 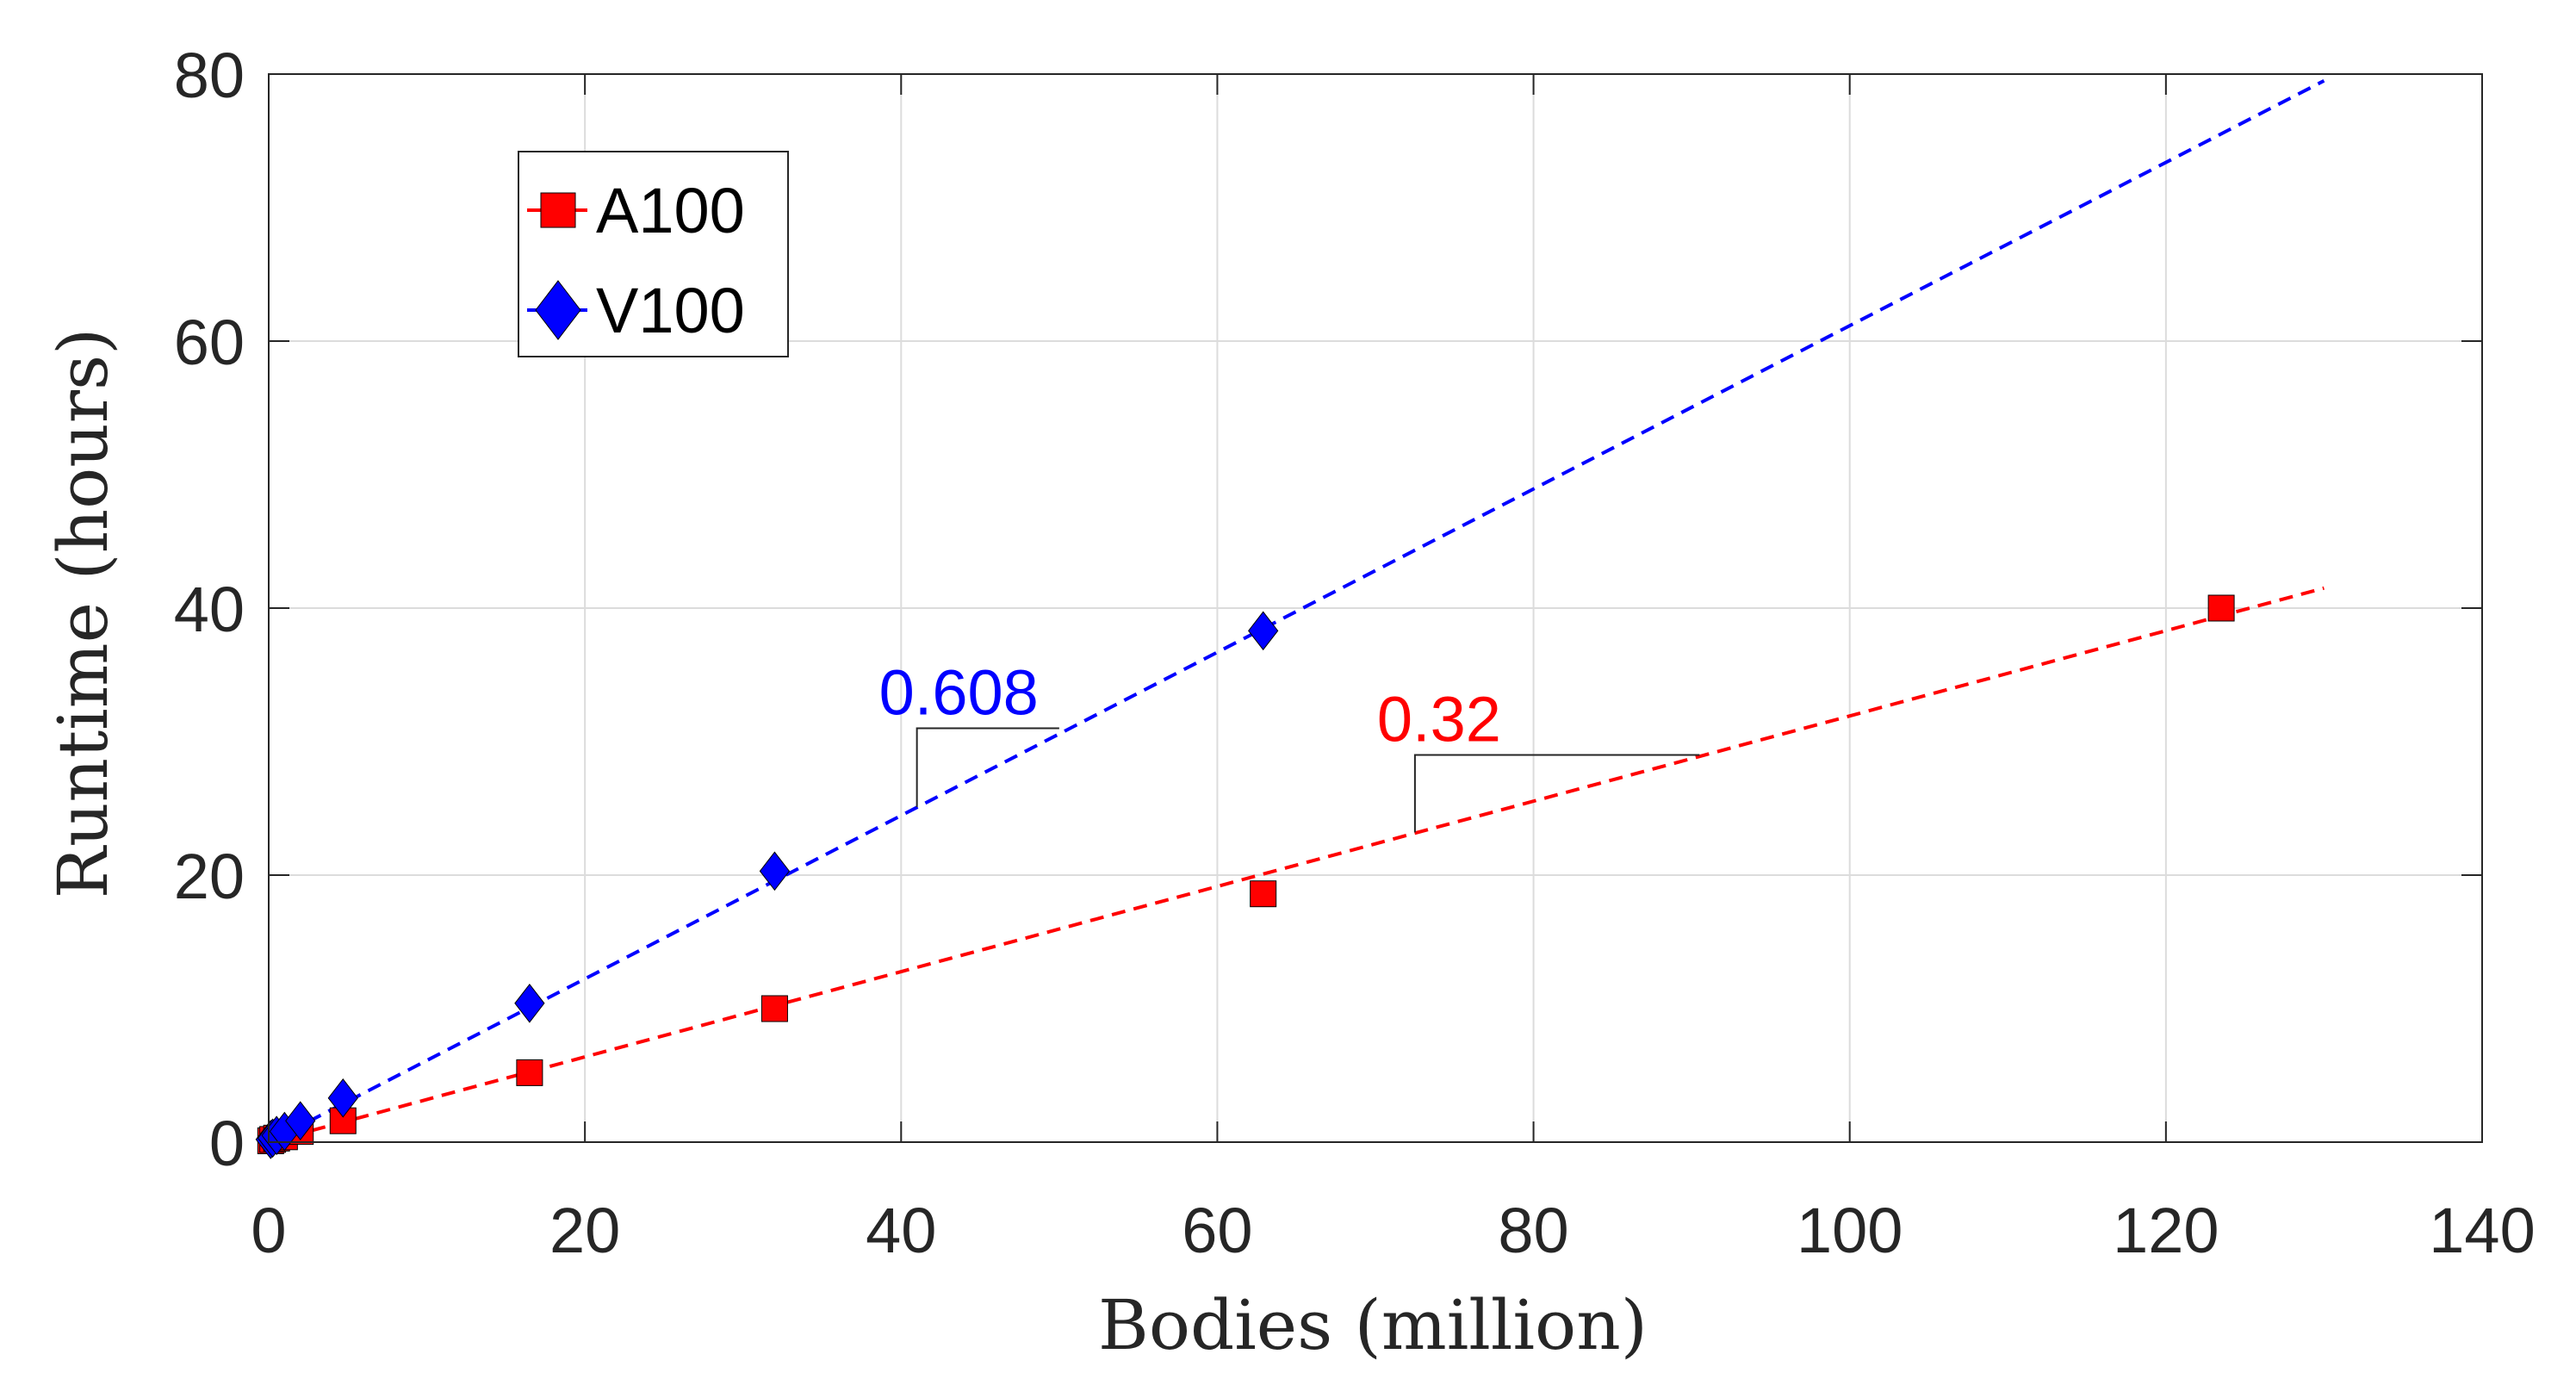 What do you see at coordinates (671, 210) in the screenshot?
I see `legend-label-a100: A100` at bounding box center [671, 210].